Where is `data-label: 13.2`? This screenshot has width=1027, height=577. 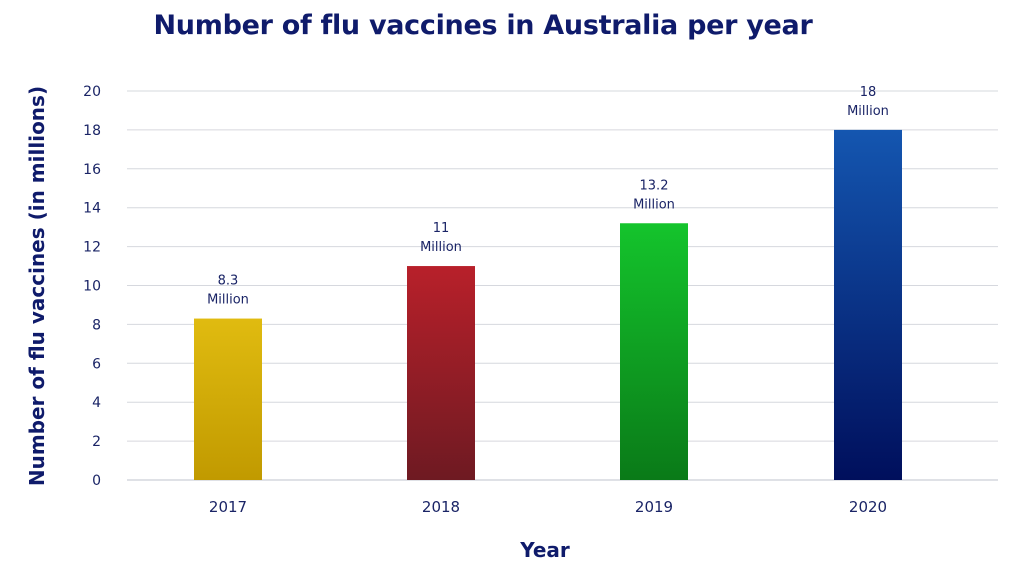 data-label: 13.2 is located at coordinates (654, 185).